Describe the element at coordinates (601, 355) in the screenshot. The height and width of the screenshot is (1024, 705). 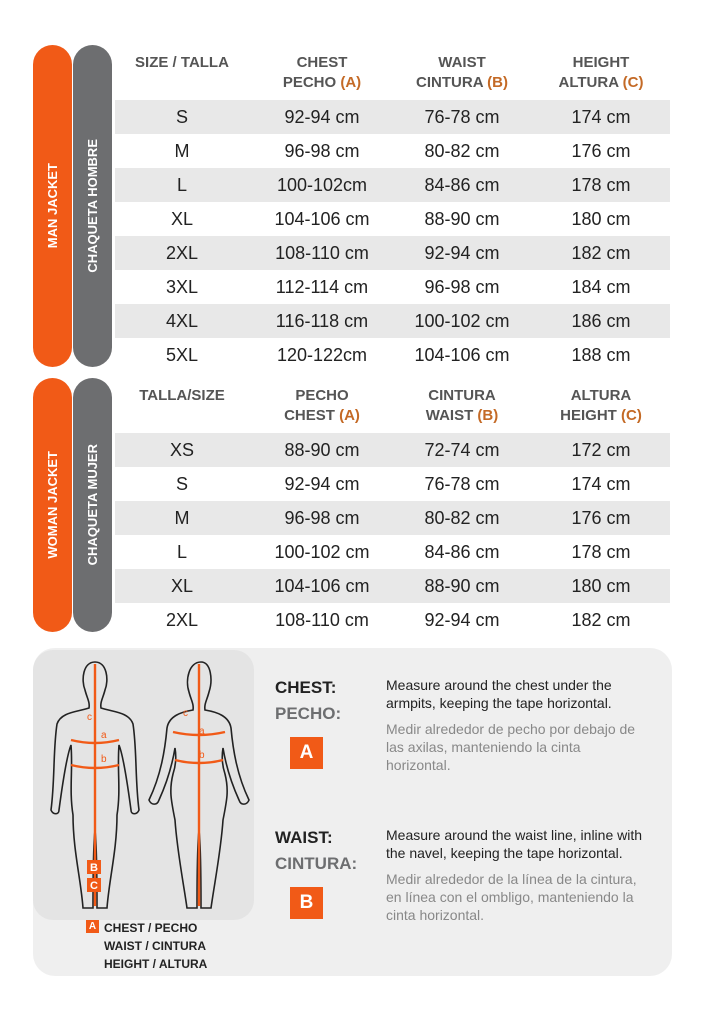
I see `table-cell: 188 cm` at that location.